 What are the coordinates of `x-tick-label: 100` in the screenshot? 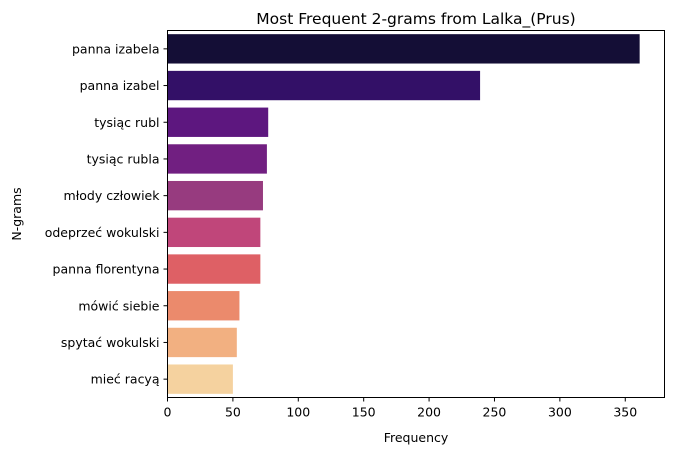 It's located at (298, 412).